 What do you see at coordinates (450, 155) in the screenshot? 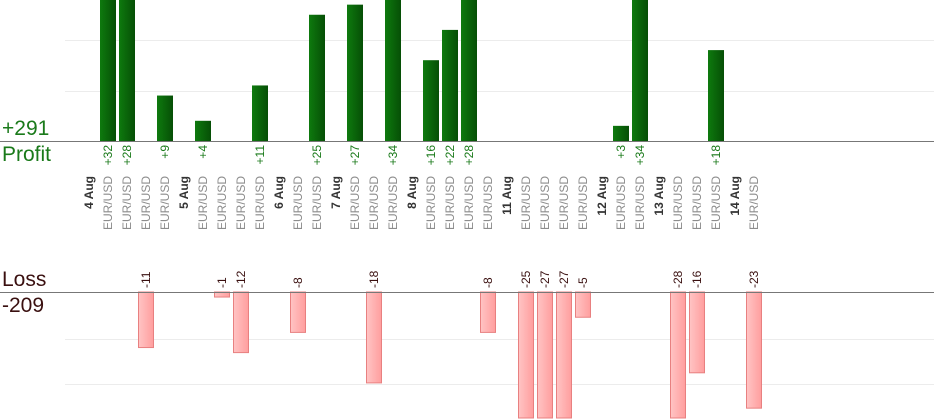
I see `profit-value-label: +22` at bounding box center [450, 155].